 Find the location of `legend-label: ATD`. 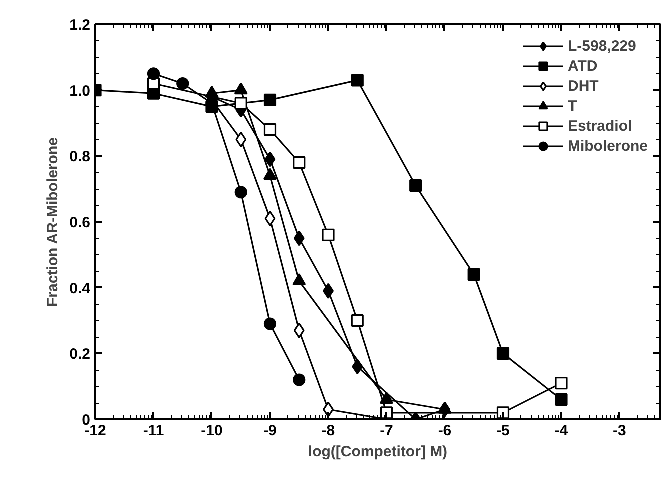

legend-label: ATD is located at coordinates (583, 66).